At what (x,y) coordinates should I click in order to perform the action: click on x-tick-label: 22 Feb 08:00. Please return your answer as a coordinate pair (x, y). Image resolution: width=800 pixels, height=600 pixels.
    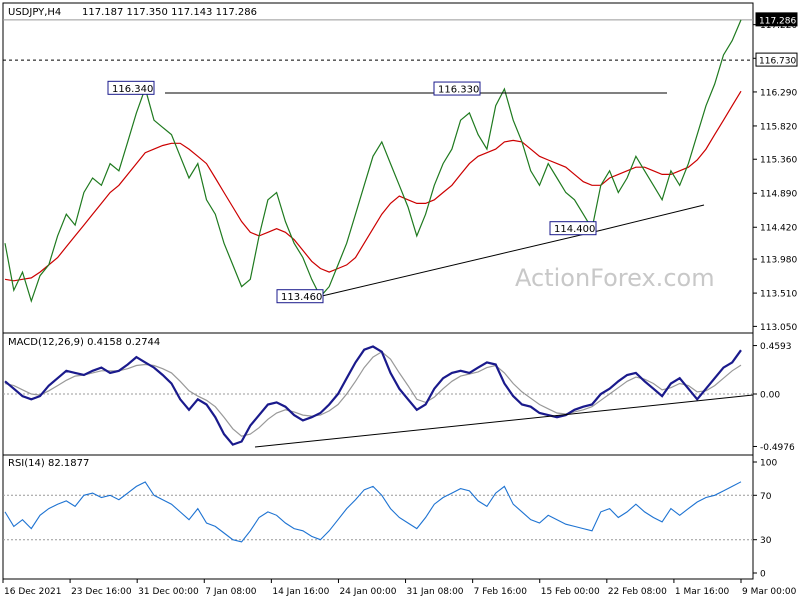
    Looking at the image, I should click on (637, 592).